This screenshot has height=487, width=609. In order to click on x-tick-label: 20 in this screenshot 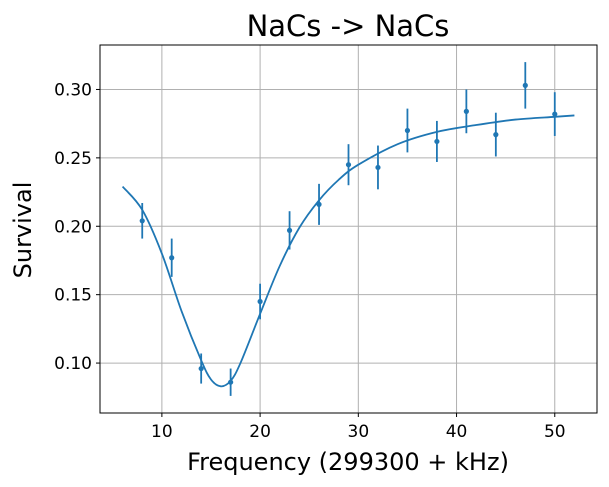, I will do `click(260, 432)`.